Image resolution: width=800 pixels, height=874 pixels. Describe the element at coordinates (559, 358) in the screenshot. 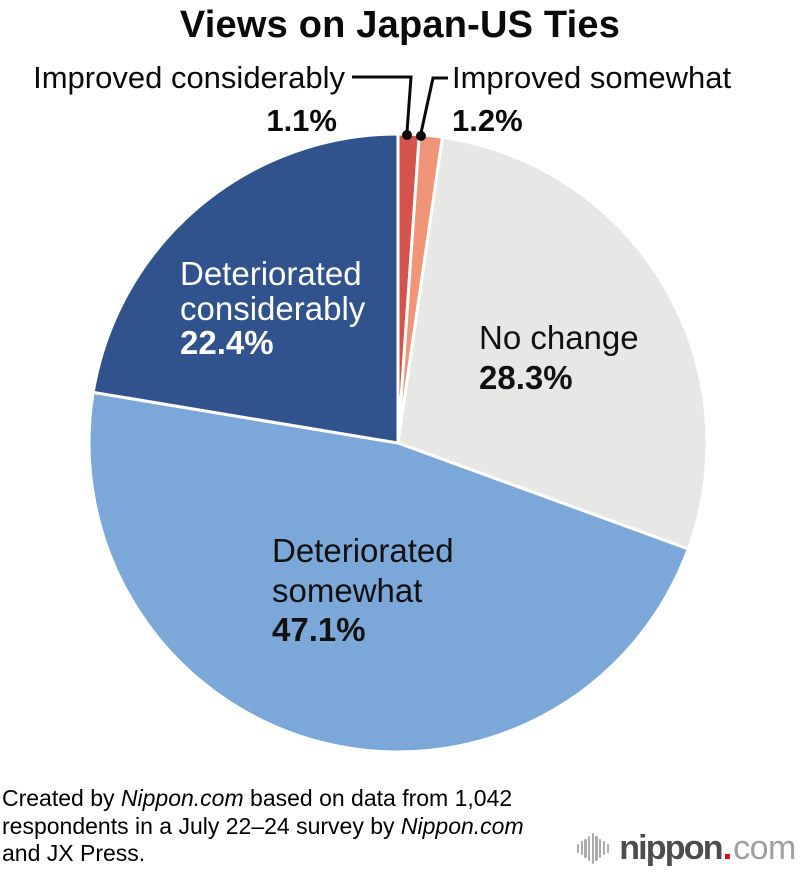

I see `slice-label-no-change: No change 28.3%` at that location.